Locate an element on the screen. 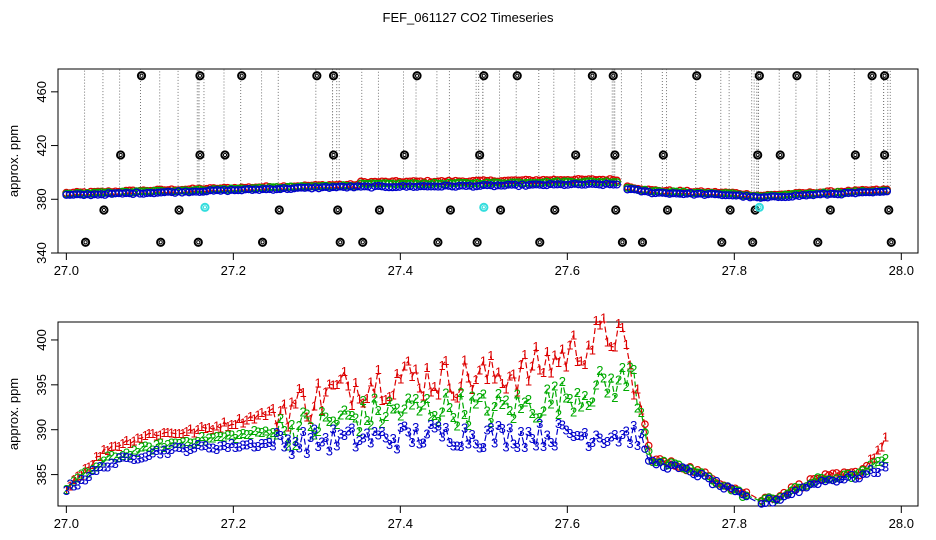 The width and height of the screenshot is (936, 540). x-tick-label: 27.8 is located at coordinates (734, 270).